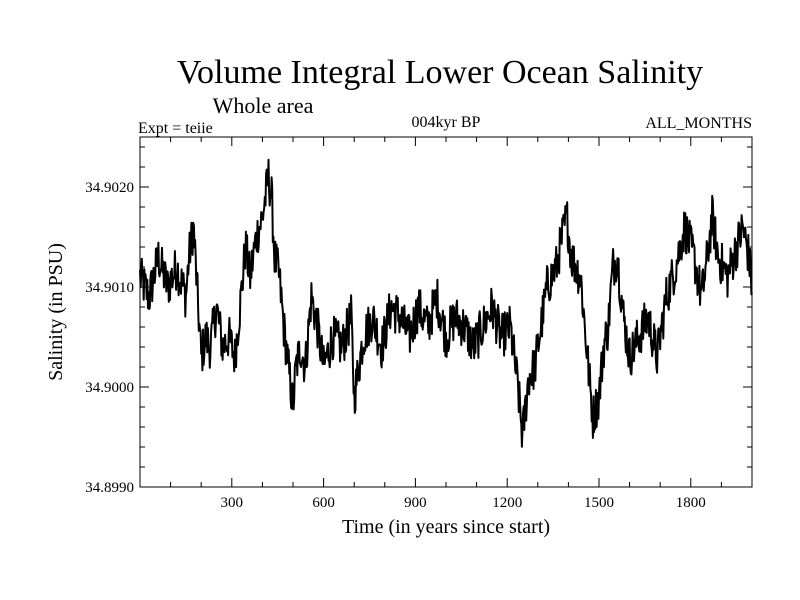 The width and height of the screenshot is (800, 600). I want to click on y-tick-label: 34.8990, so click(109, 488).